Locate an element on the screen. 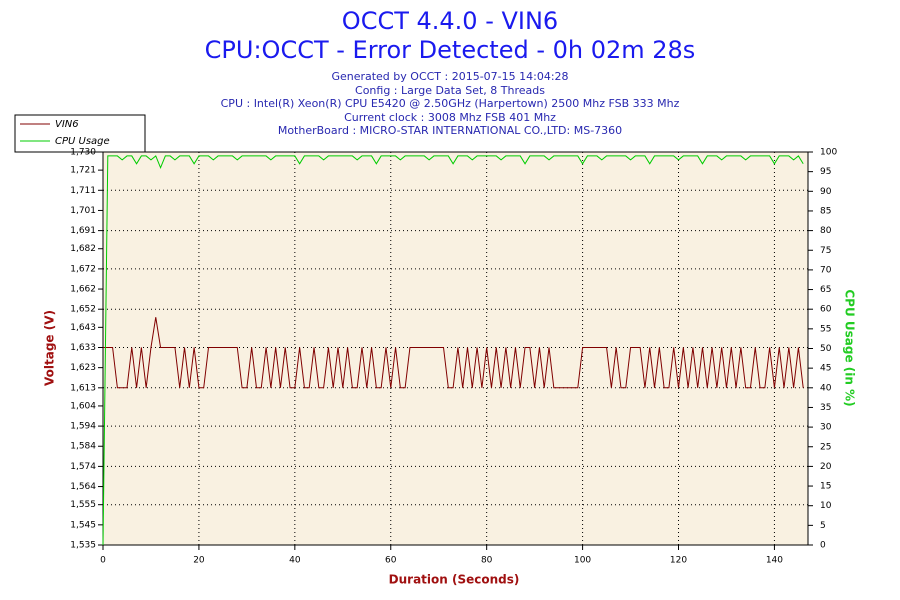 The height and width of the screenshot is (600, 900). y2-tick-label: 25 is located at coordinates (825, 447).